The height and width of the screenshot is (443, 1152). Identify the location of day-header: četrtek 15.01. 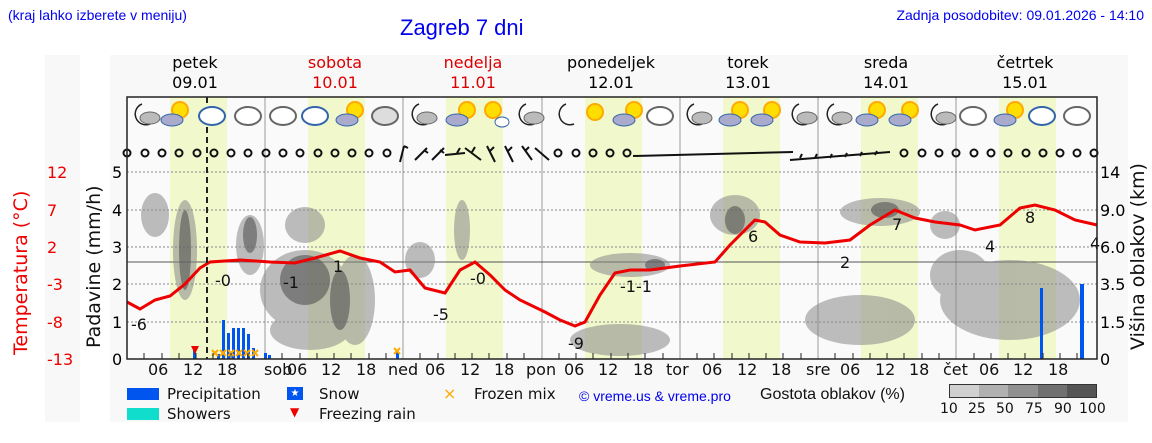
(1025, 72).